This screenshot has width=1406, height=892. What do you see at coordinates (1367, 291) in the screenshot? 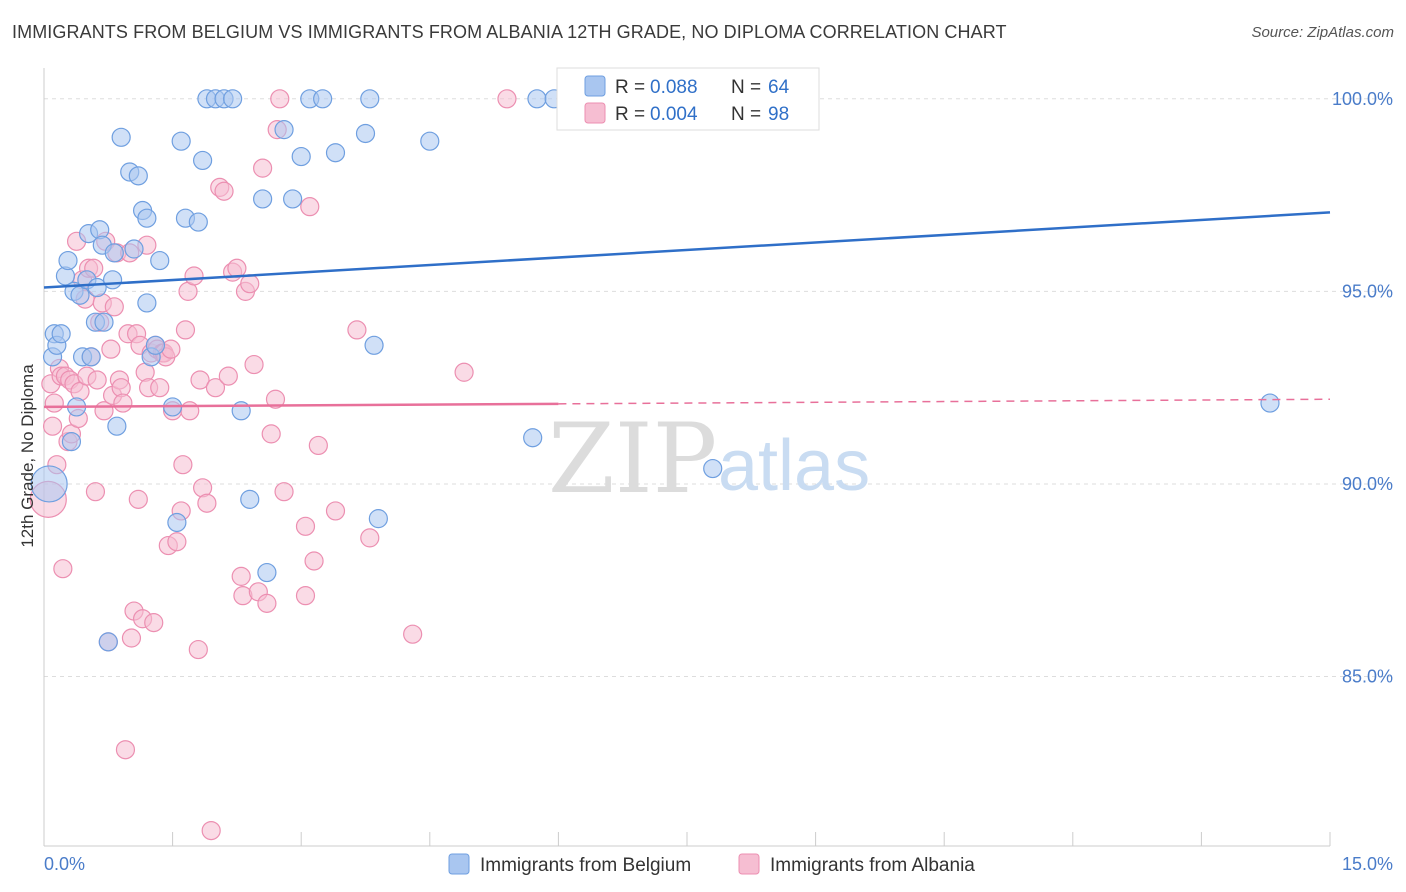
I see `y-tick-label-95: 95.0%` at bounding box center [1367, 291].